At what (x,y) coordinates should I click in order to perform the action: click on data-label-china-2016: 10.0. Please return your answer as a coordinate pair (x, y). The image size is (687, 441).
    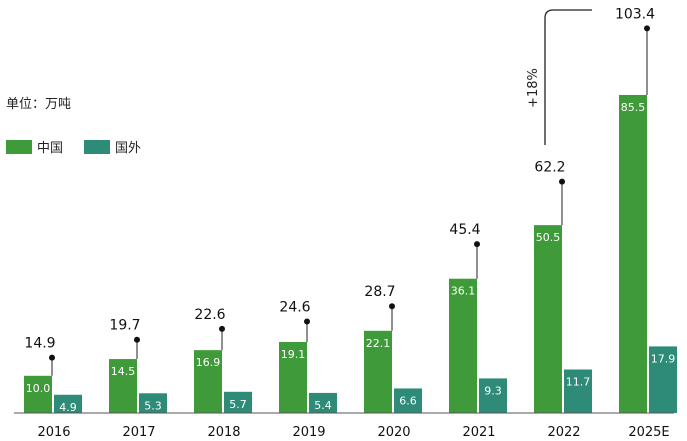
    Looking at the image, I should click on (38, 388).